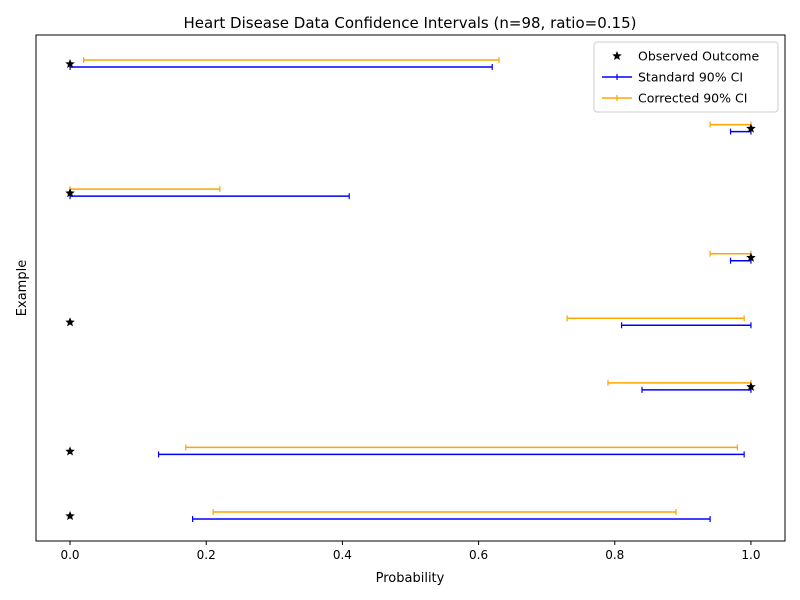 This screenshot has width=800, height=600. What do you see at coordinates (690, 77) in the screenshot?
I see `legend-label: Standard 90% CI` at bounding box center [690, 77].